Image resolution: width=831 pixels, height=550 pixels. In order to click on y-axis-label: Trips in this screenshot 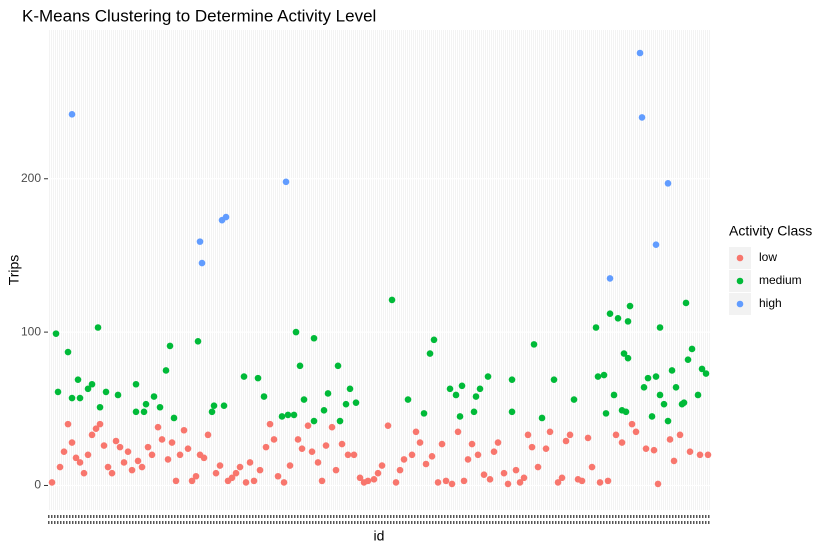, I will do `click(14, 270)`.